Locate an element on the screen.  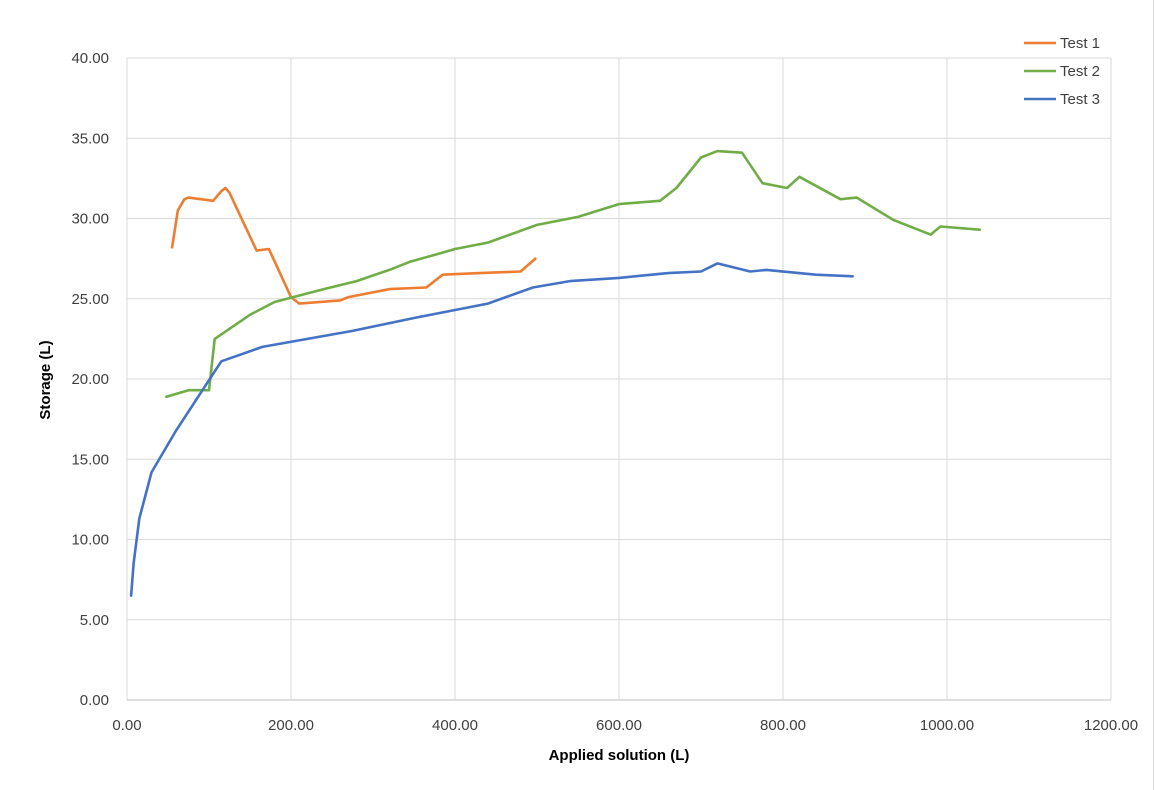
y-tick-label: 35.00 is located at coordinates (90, 138).